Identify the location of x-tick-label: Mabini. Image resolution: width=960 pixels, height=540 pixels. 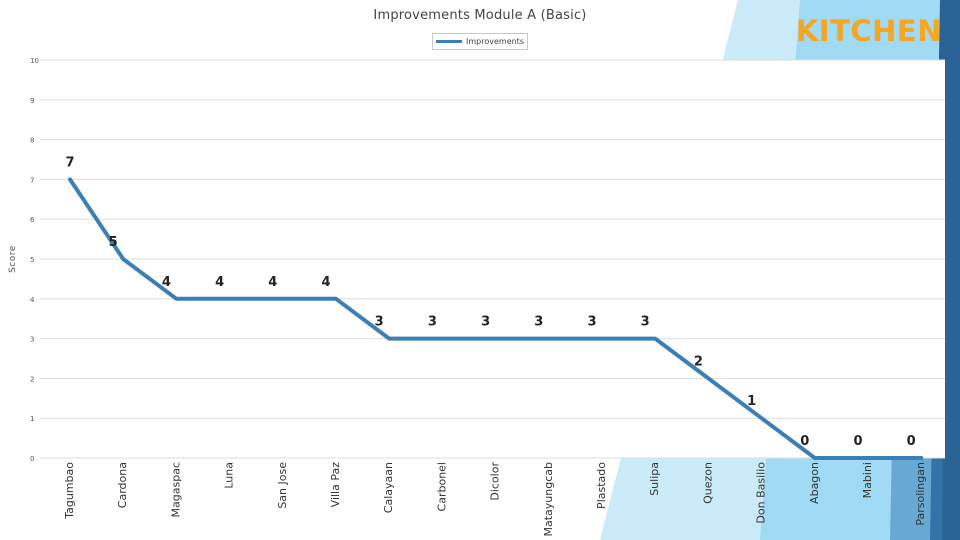
(867, 480).